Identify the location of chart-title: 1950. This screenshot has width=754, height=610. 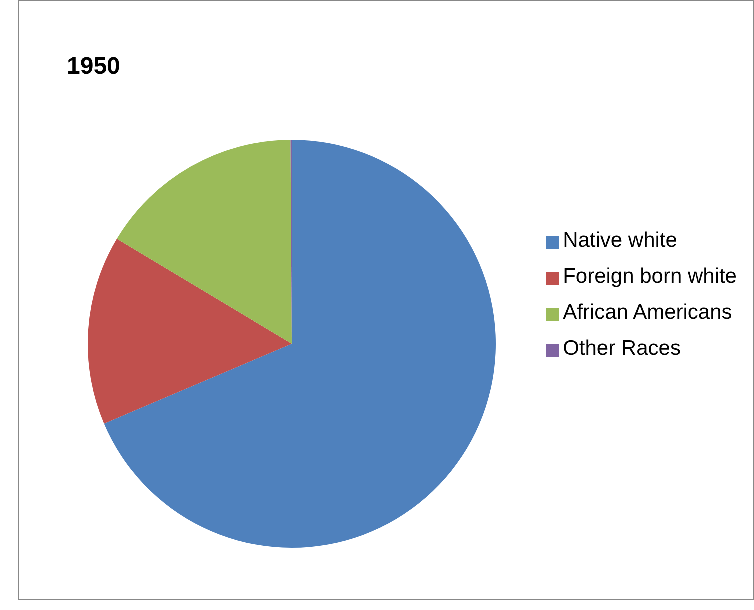
(93, 67).